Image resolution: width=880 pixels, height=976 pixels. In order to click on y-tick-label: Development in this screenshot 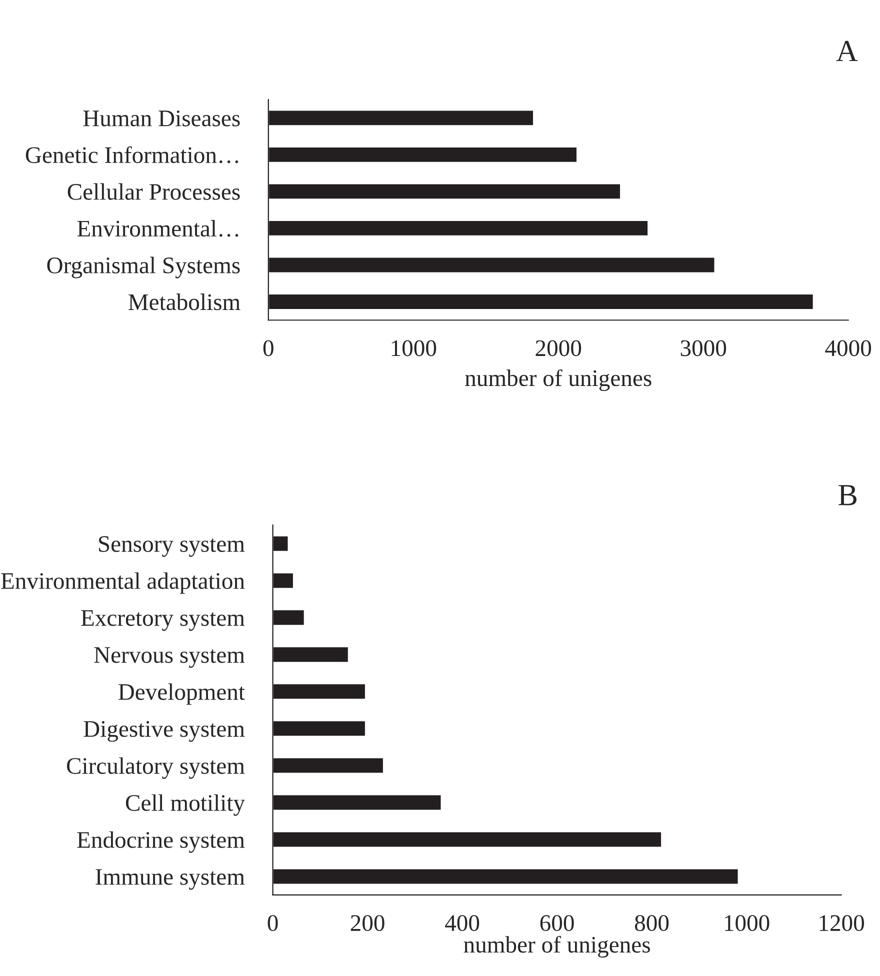, I will do `click(181, 694)`.